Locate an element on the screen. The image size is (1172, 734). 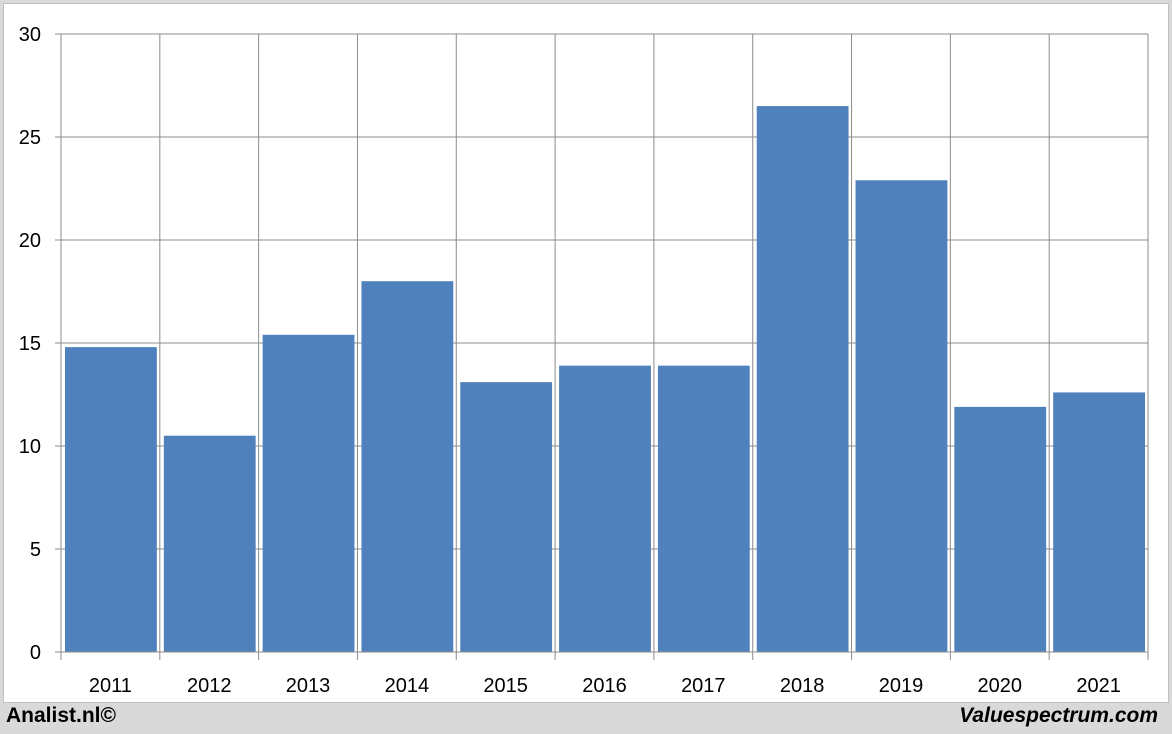
x-tick-label: 2014 is located at coordinates (407, 686).